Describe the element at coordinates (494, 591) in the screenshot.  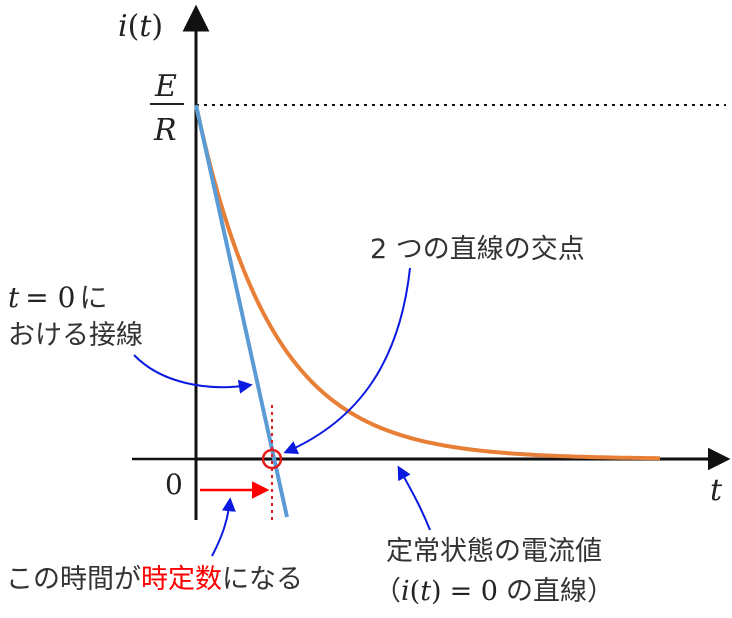
I see `steady-state-annotation-line2: （i(t) = 0 の直線）` at that location.